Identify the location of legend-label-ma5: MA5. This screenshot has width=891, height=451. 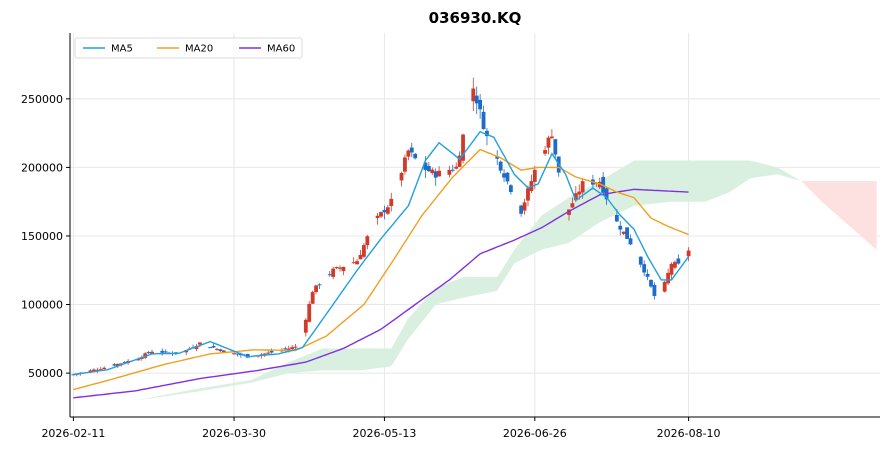
(122, 49).